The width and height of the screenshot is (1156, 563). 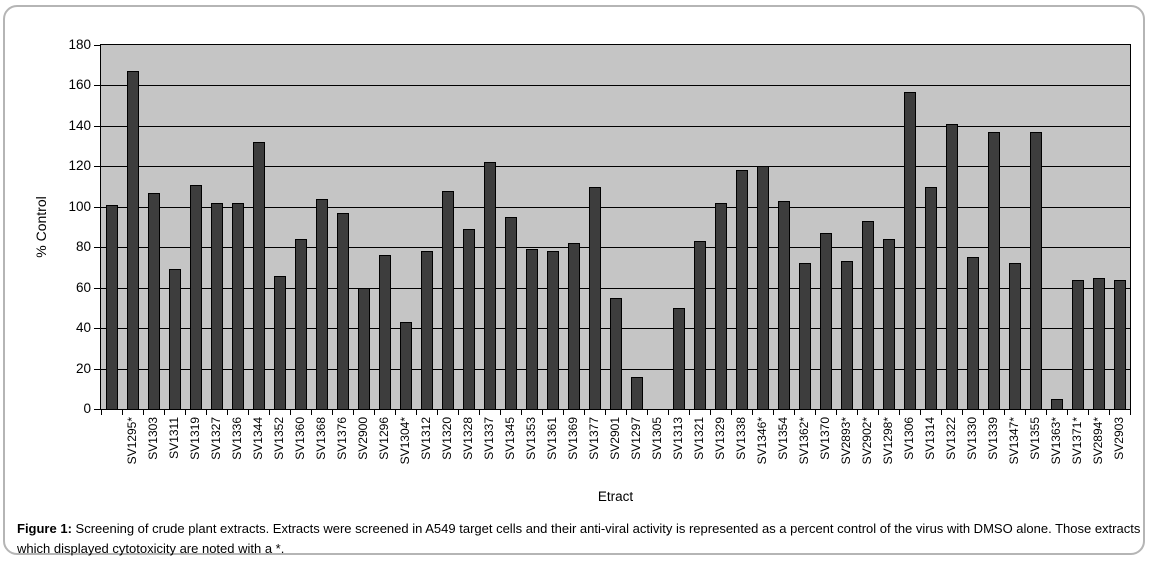 I want to click on x-label-SV1344: SV1344, so click(x=258, y=438).